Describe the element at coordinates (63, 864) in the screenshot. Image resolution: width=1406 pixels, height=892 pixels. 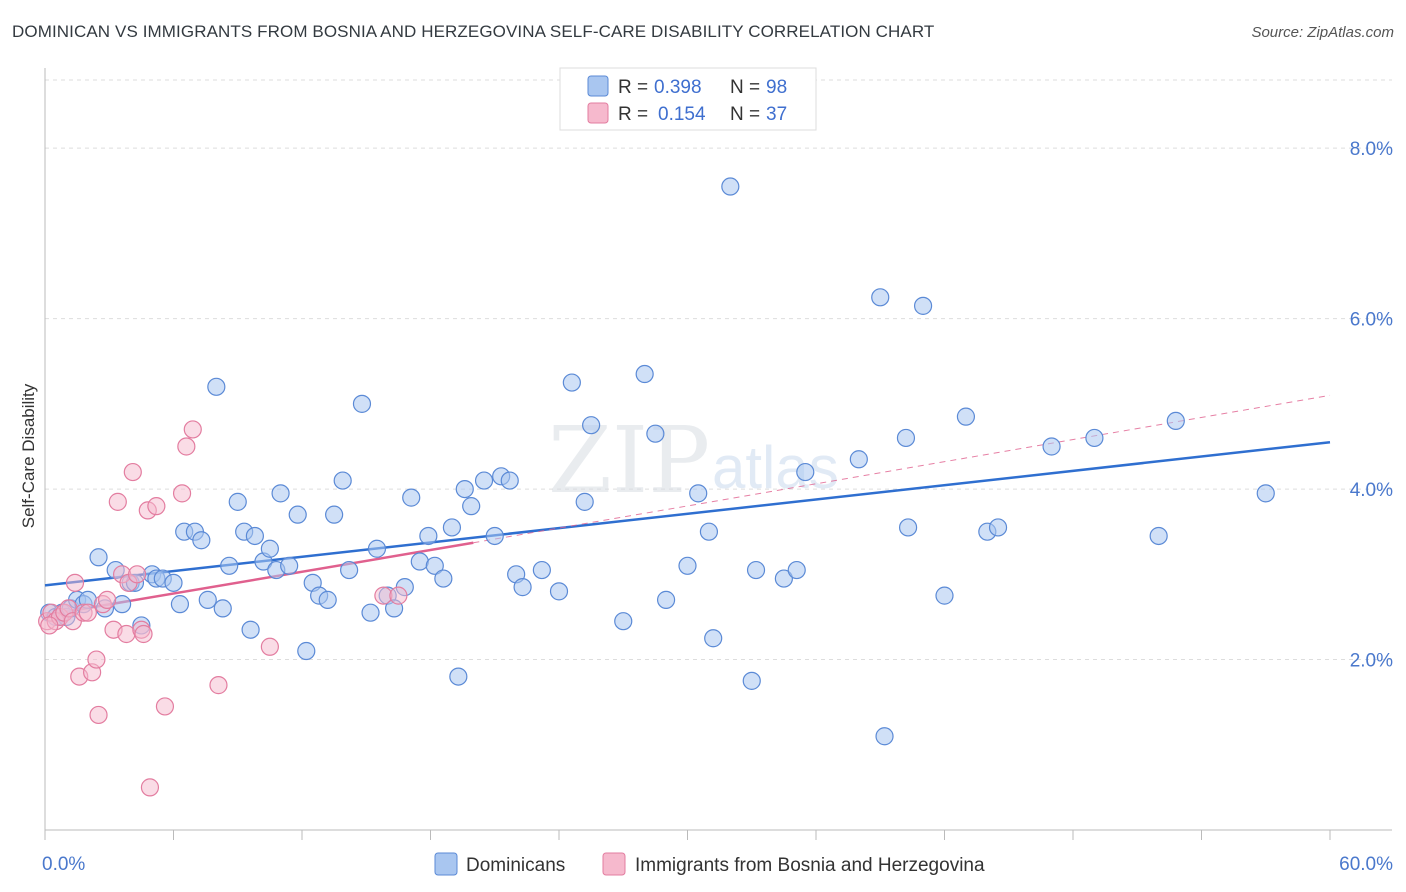
I see `x-tick-label-0: 0.0%` at that location.